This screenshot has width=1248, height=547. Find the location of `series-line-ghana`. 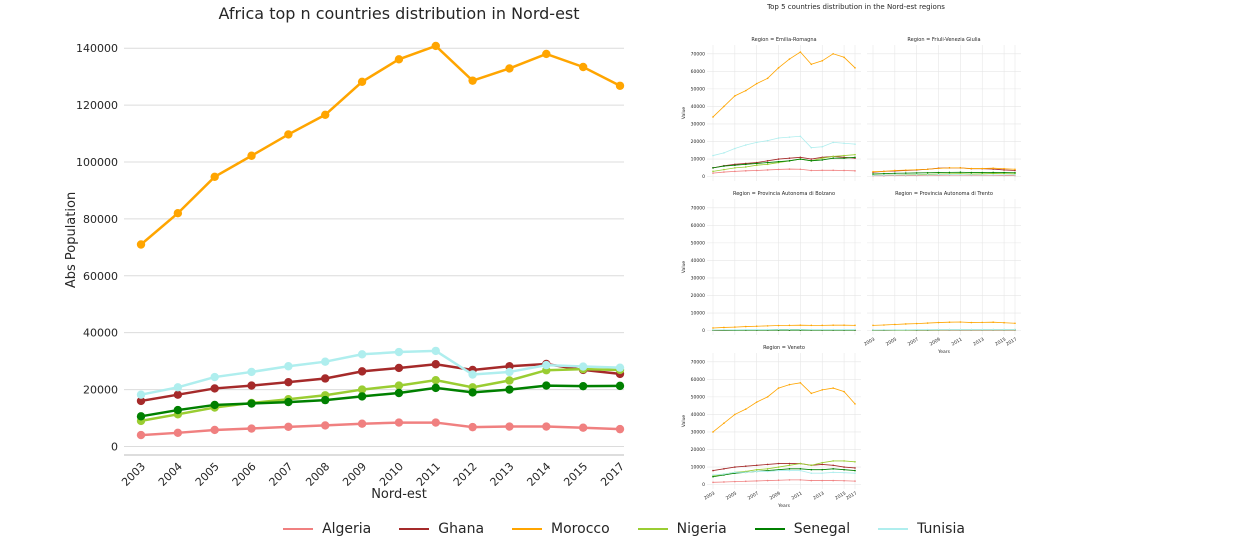

series-line-ghana is located at coordinates (380, 382).